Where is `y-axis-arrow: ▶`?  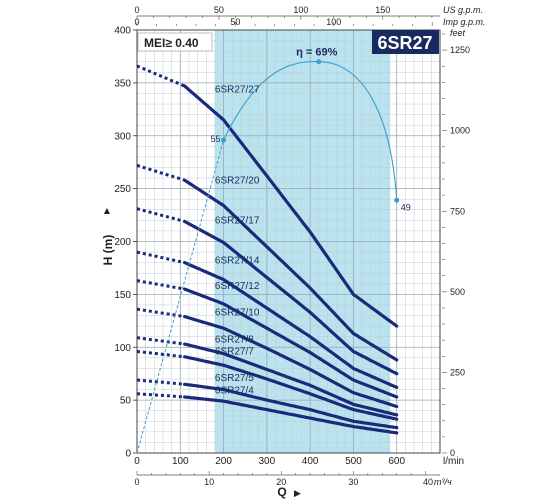
y-axis-arrow: ▶ is located at coordinates (106, 210).